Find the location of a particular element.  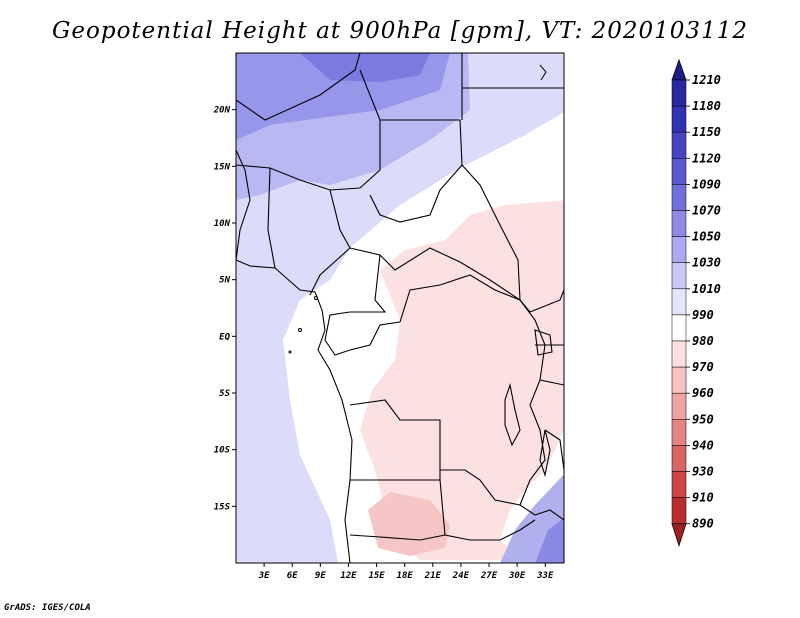

colorbar-label: 1050 is located at coordinates (706, 237).